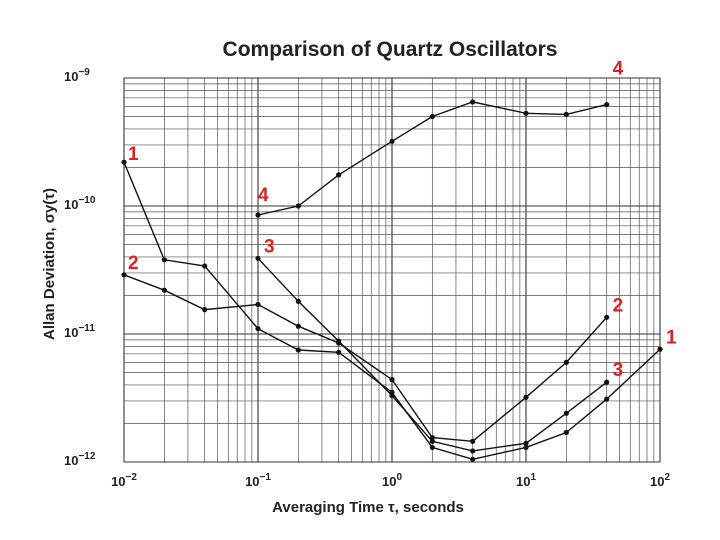 This screenshot has height=540, width=720. I want to click on y-tick-label: 10−9, so click(77, 75).